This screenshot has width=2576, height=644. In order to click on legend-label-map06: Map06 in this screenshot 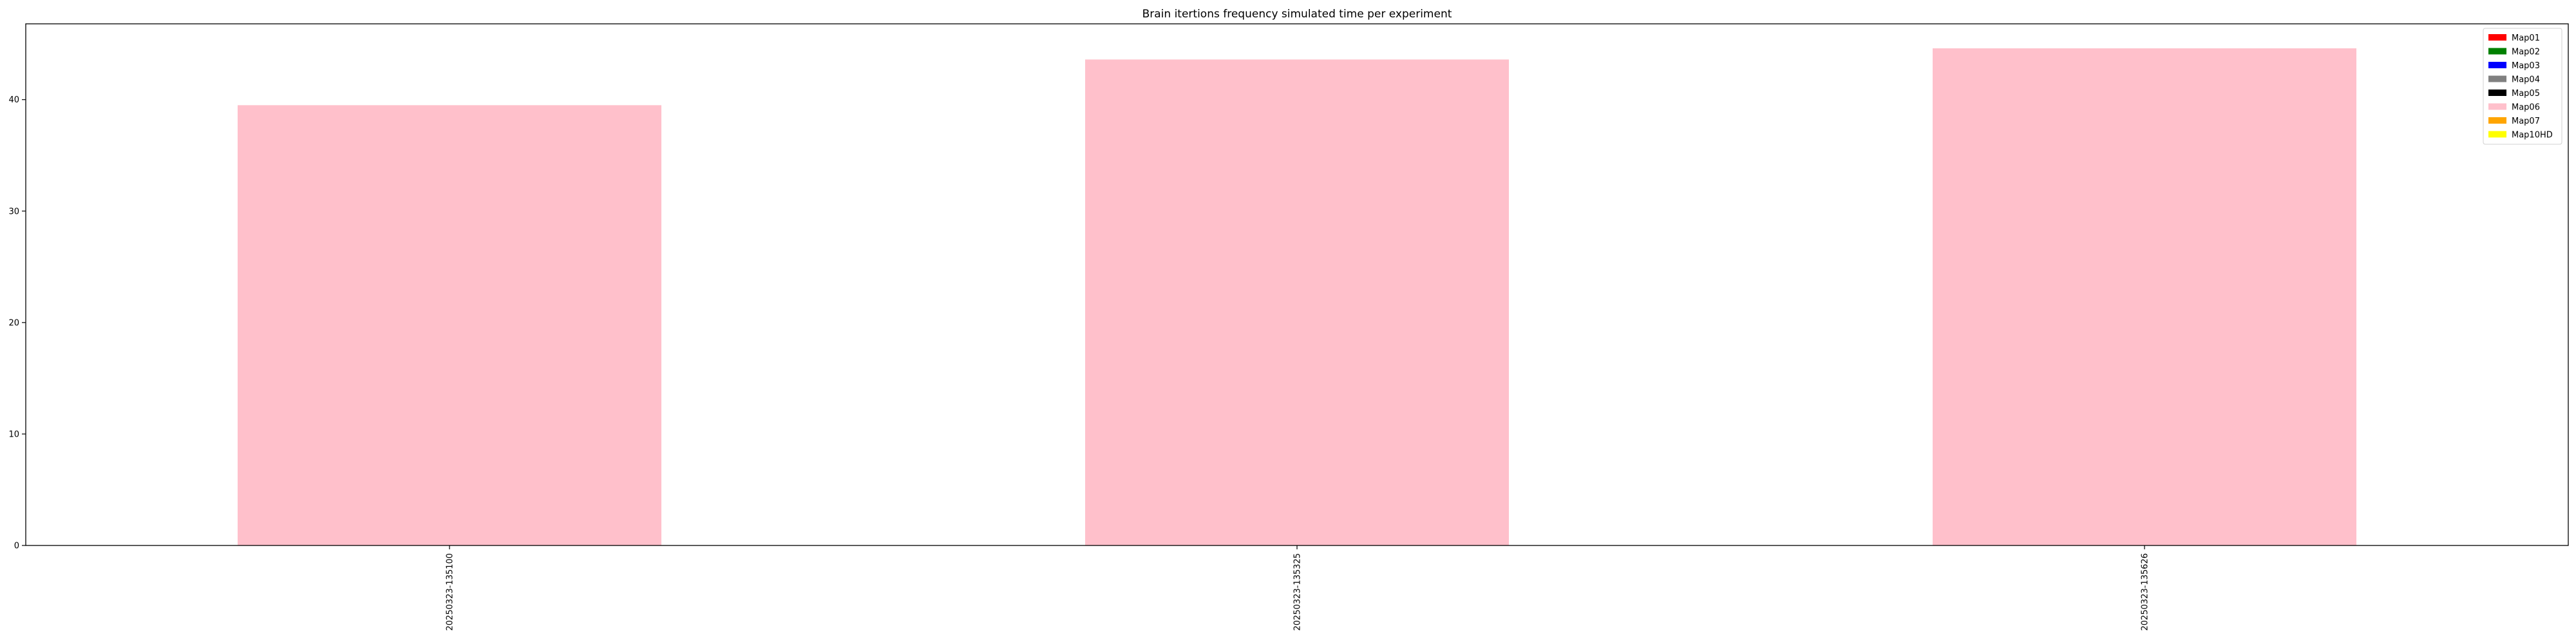, I will do `click(2526, 108)`.